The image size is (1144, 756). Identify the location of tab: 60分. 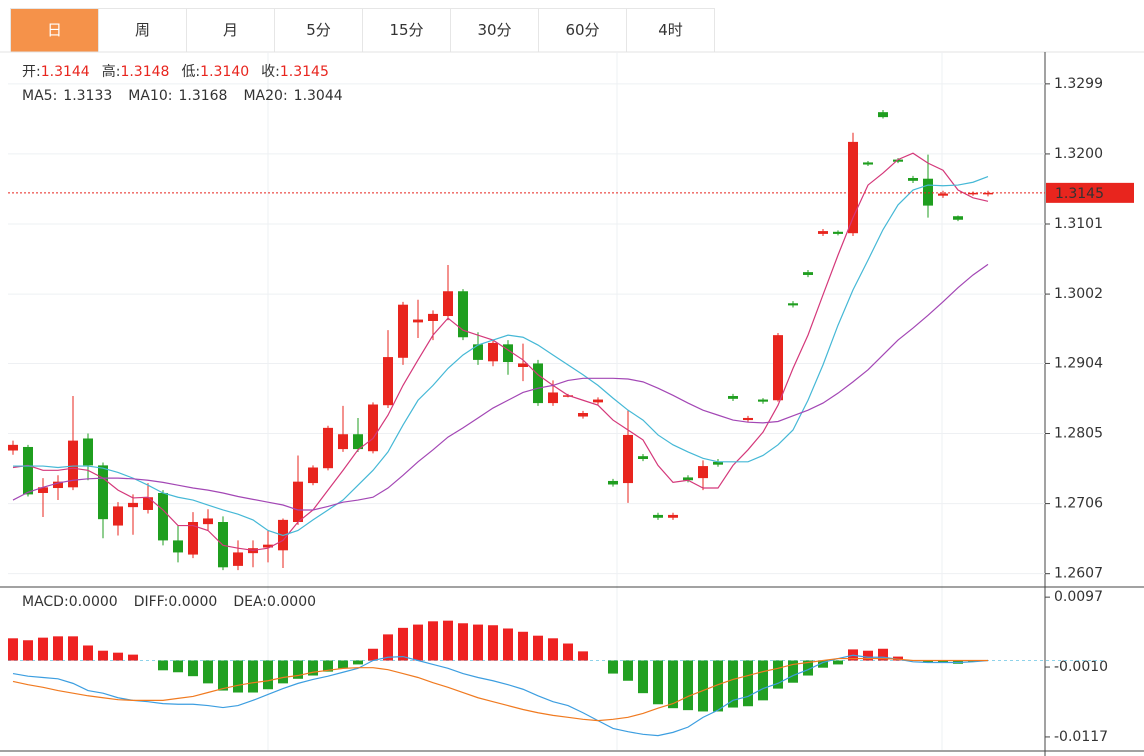
(583, 30).